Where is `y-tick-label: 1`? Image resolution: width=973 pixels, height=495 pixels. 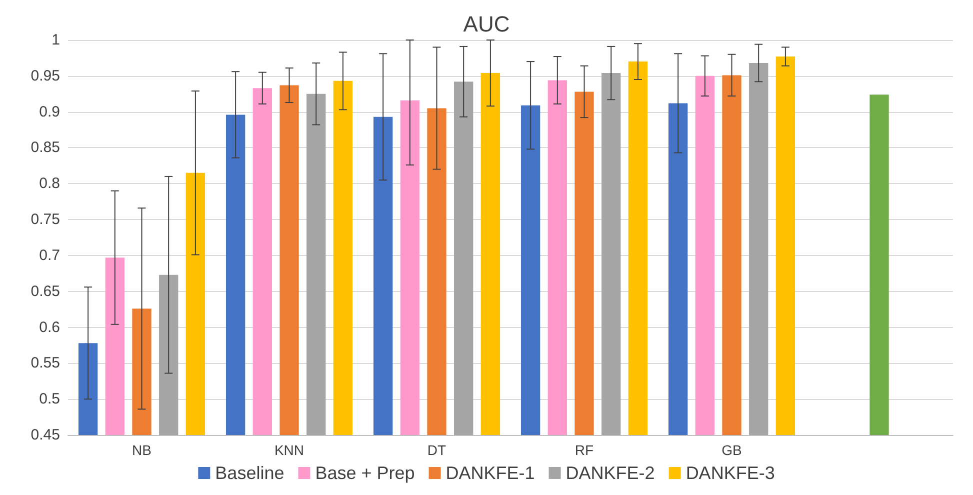 y-tick-label: 1 is located at coordinates (56, 40).